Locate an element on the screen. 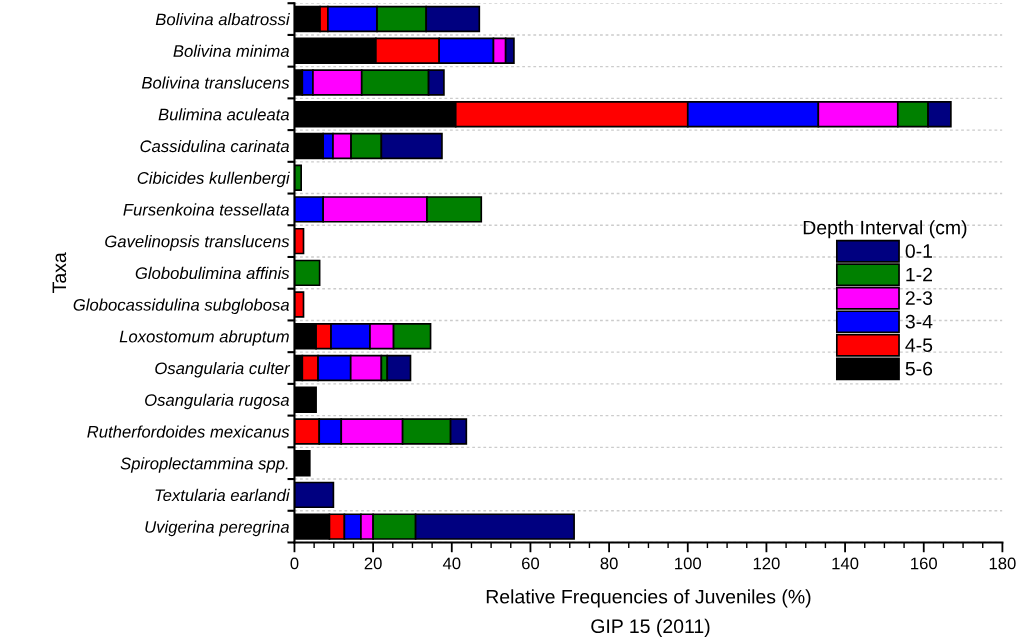 The image size is (1026, 642). y-axis-title: Taxa is located at coordinates (59, 272).